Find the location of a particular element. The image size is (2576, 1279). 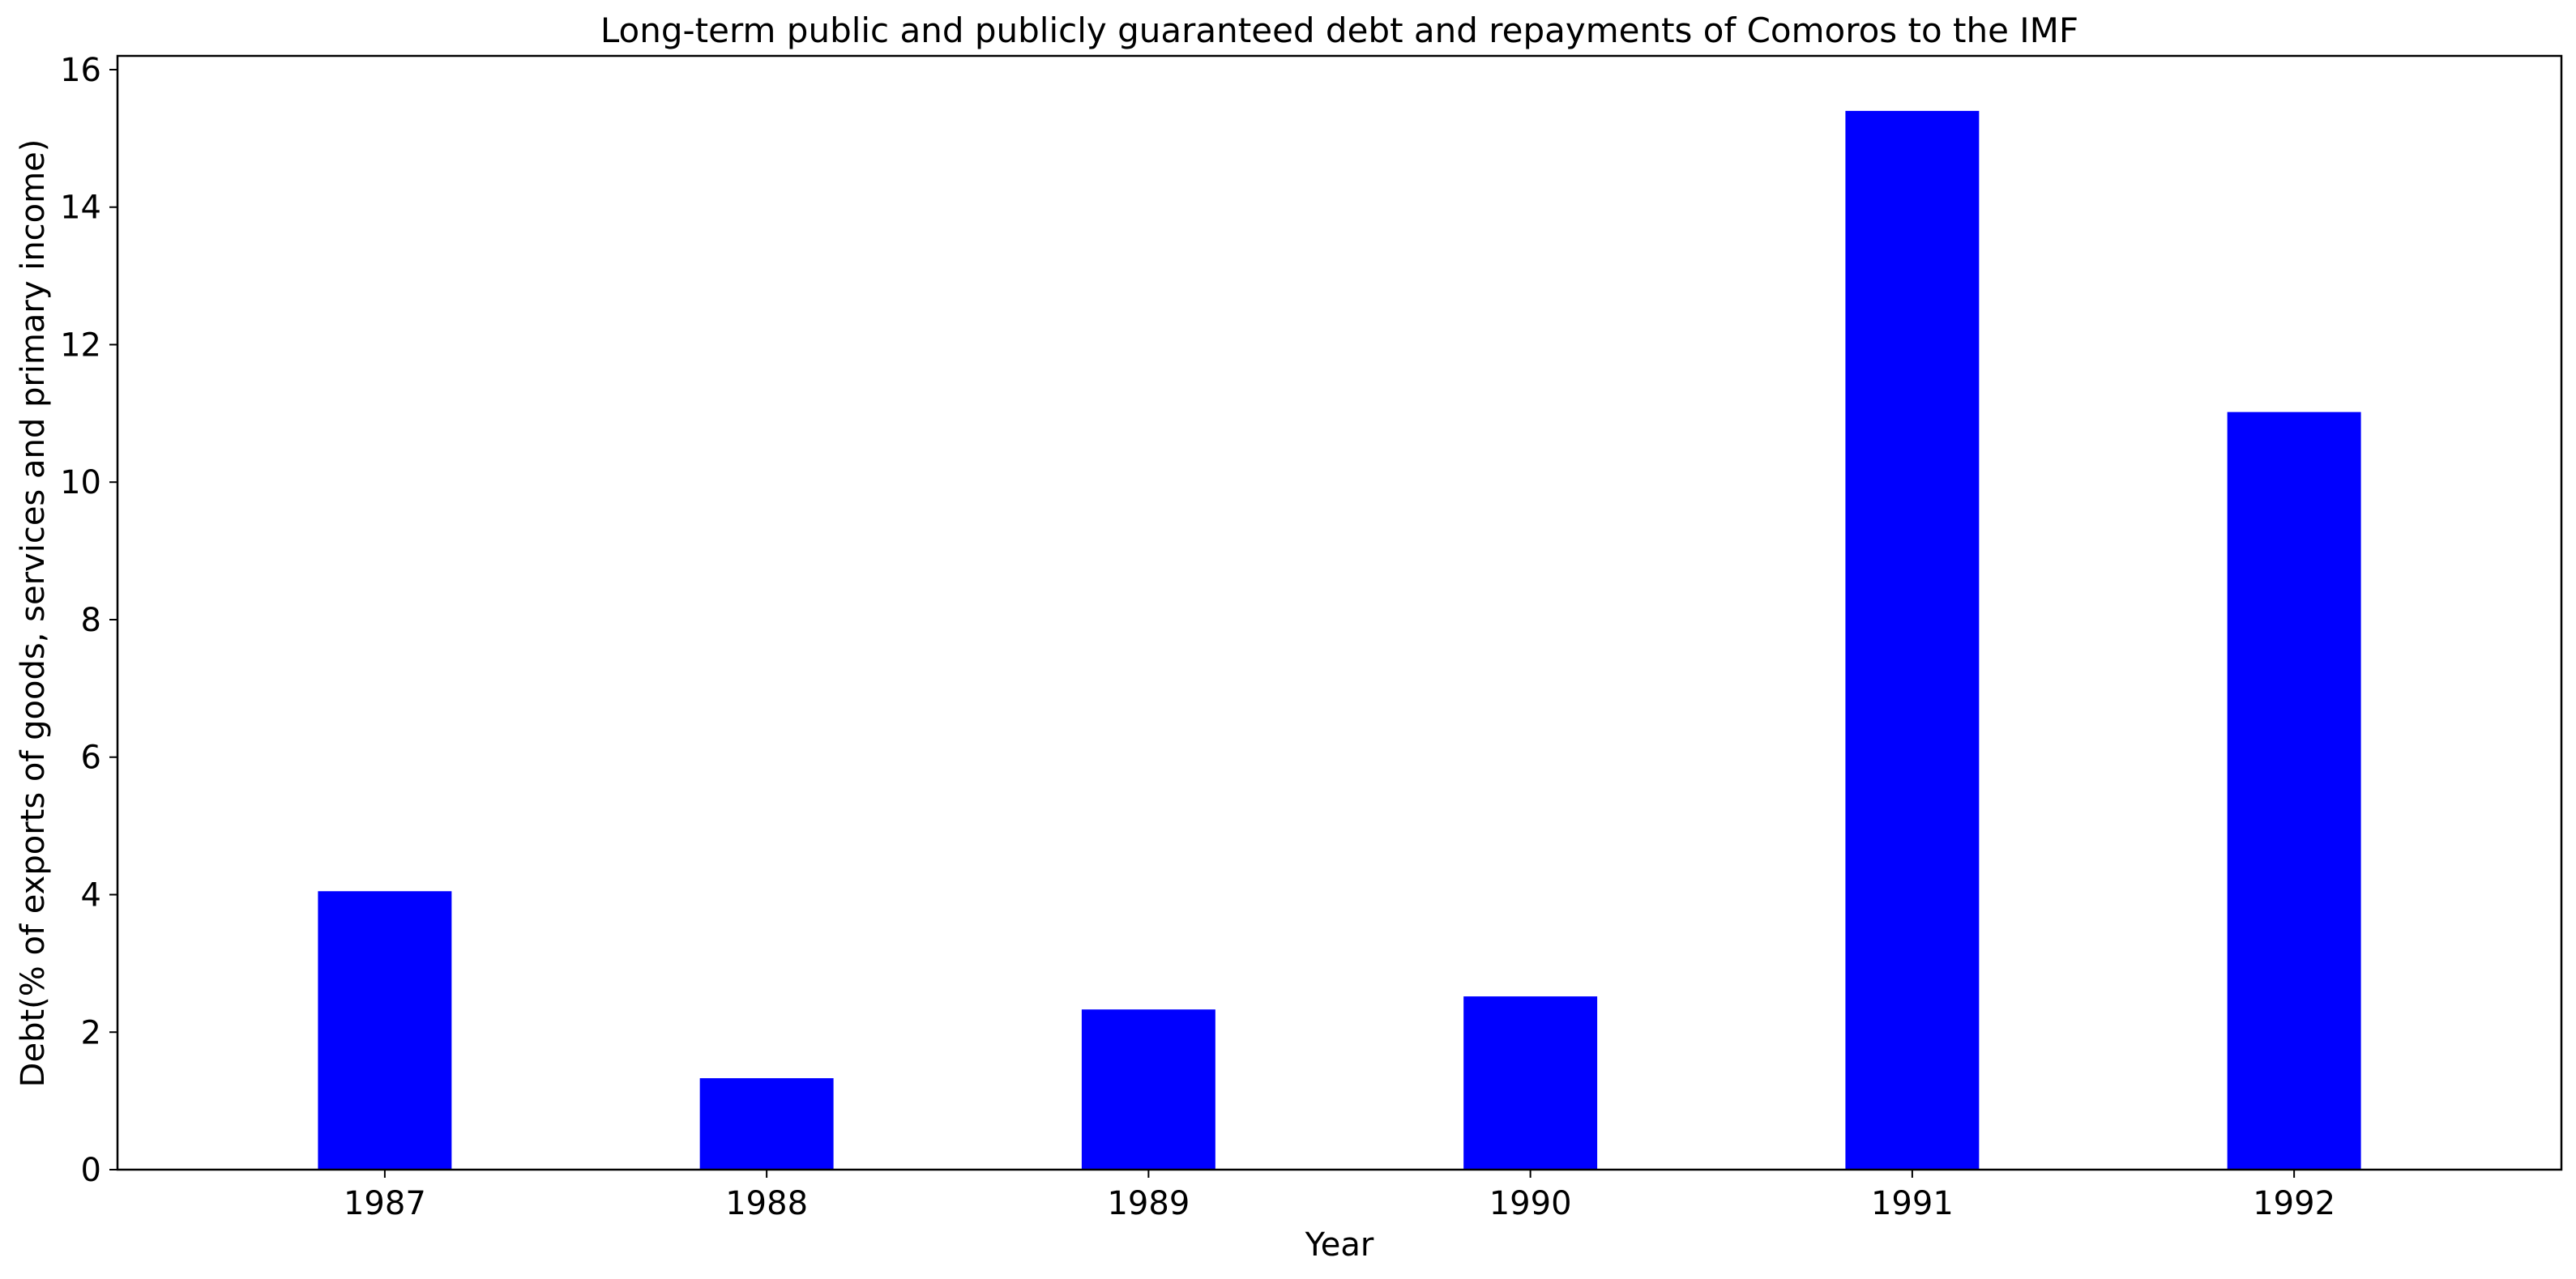

x-axis: 1987 1988 1989 1990 1991 1992 is located at coordinates (1339, 1196).